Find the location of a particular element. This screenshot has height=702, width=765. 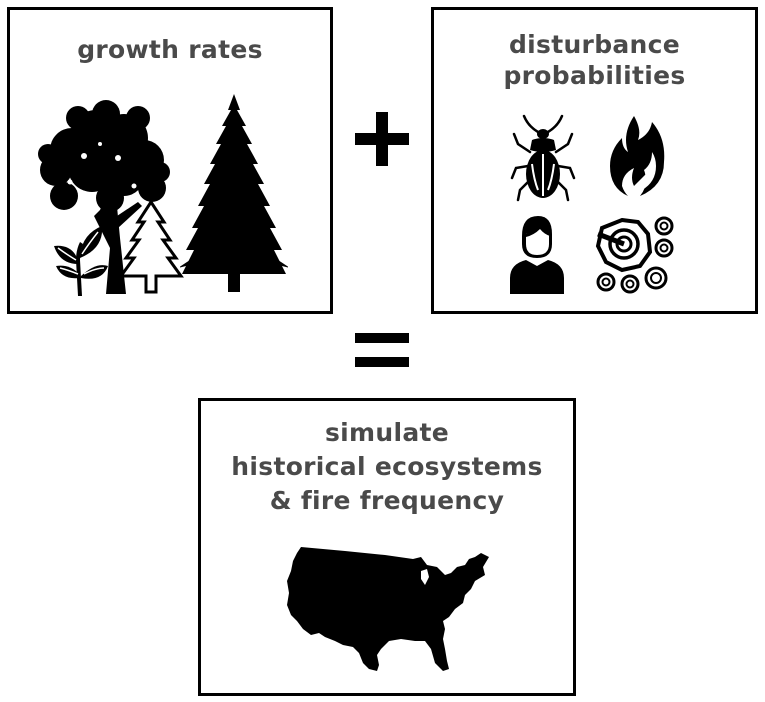

conifer-outline-icon is located at coordinates (151, 246).